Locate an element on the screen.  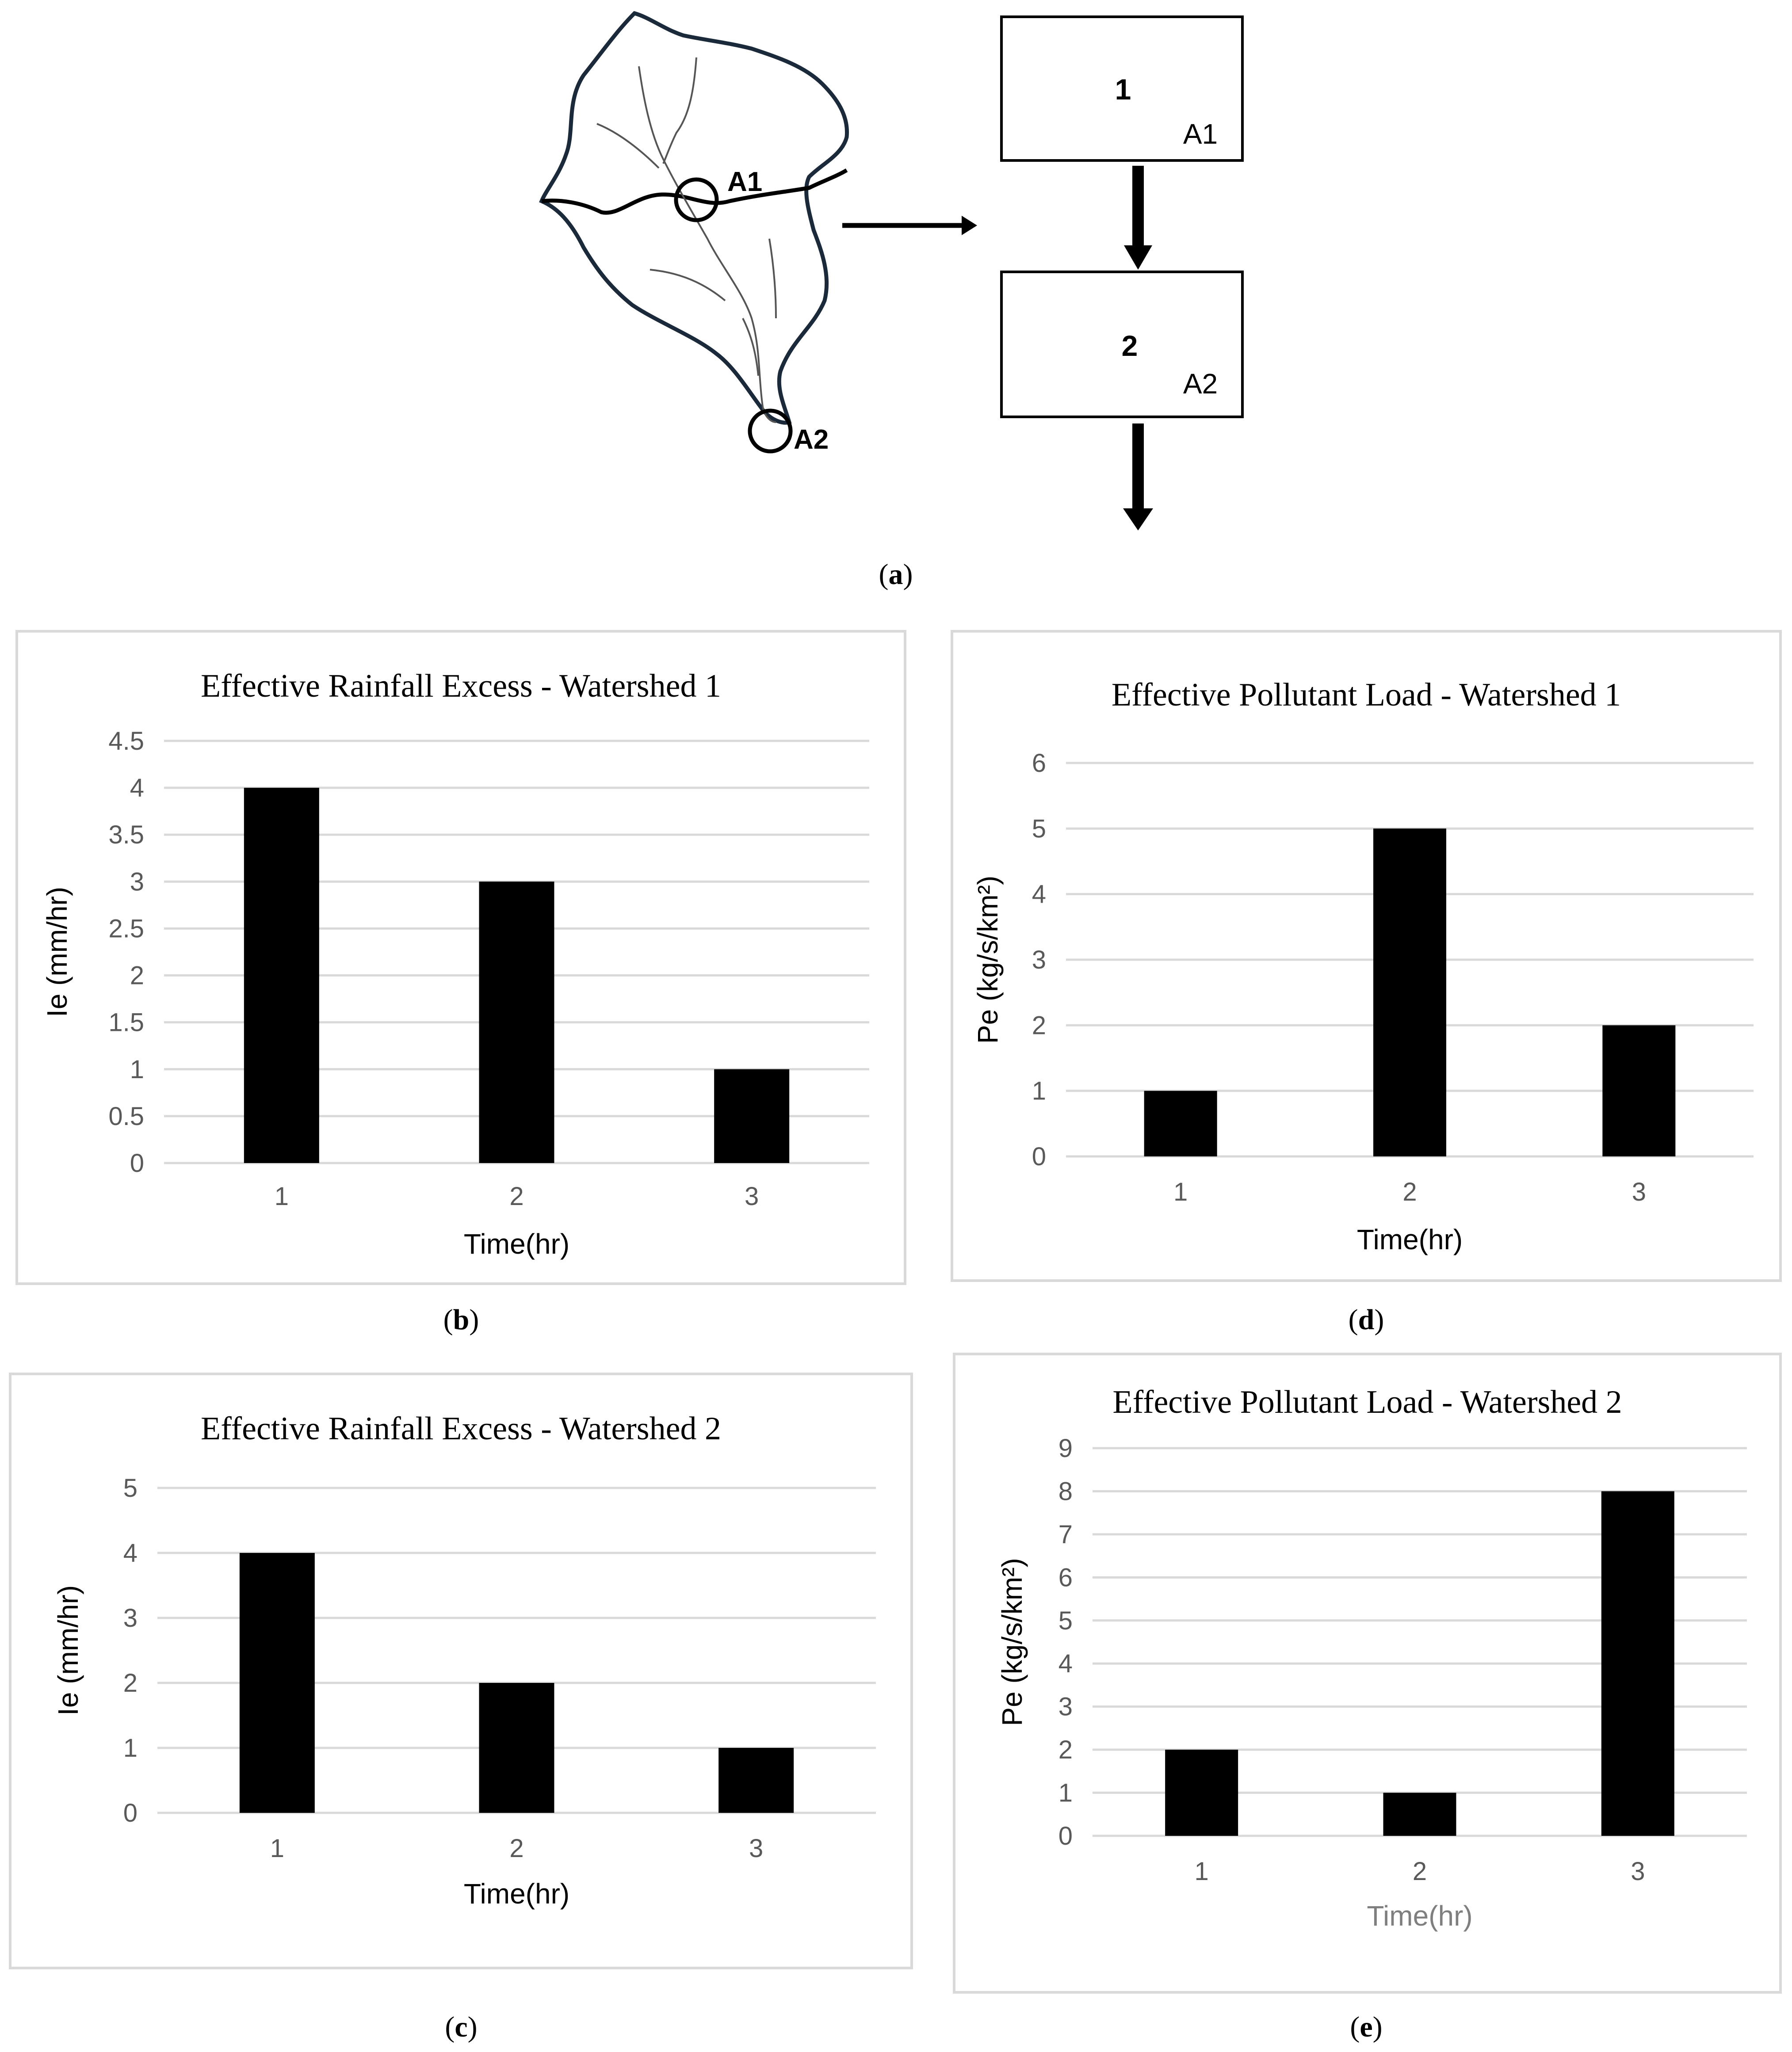
right-arrow-head is located at coordinates (969, 225).